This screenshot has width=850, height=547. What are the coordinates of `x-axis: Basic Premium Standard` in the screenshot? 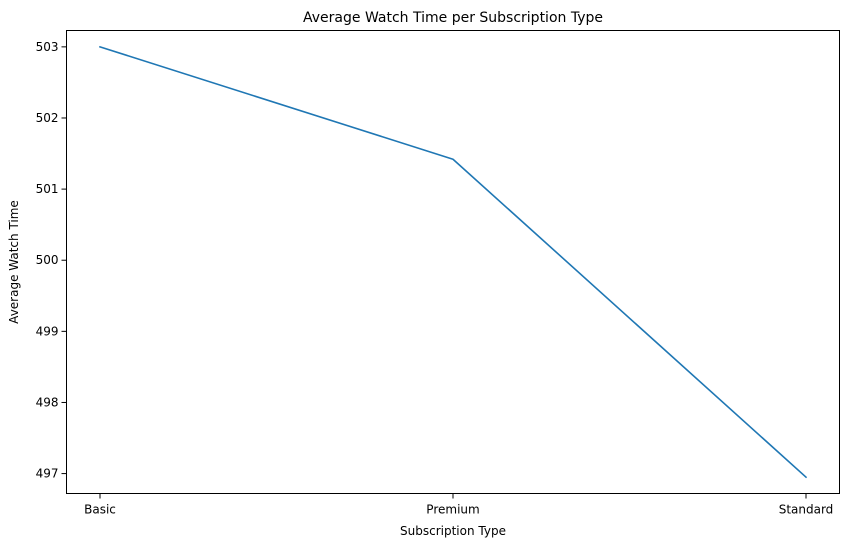 It's located at (459, 505).